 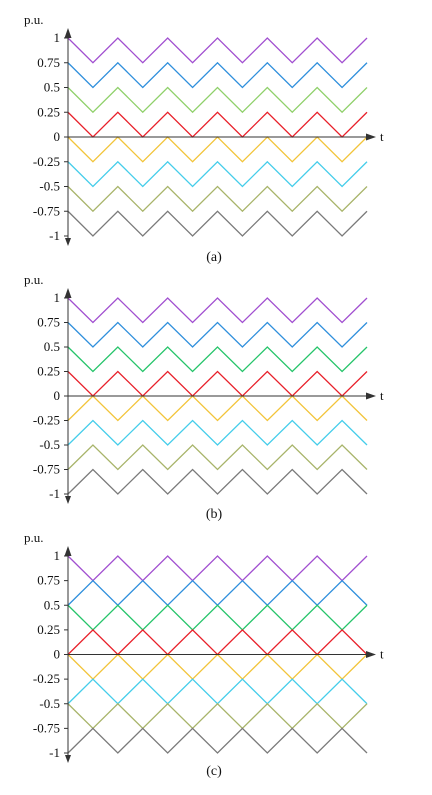 I want to click on panel-caption: (a), so click(x=214, y=257).